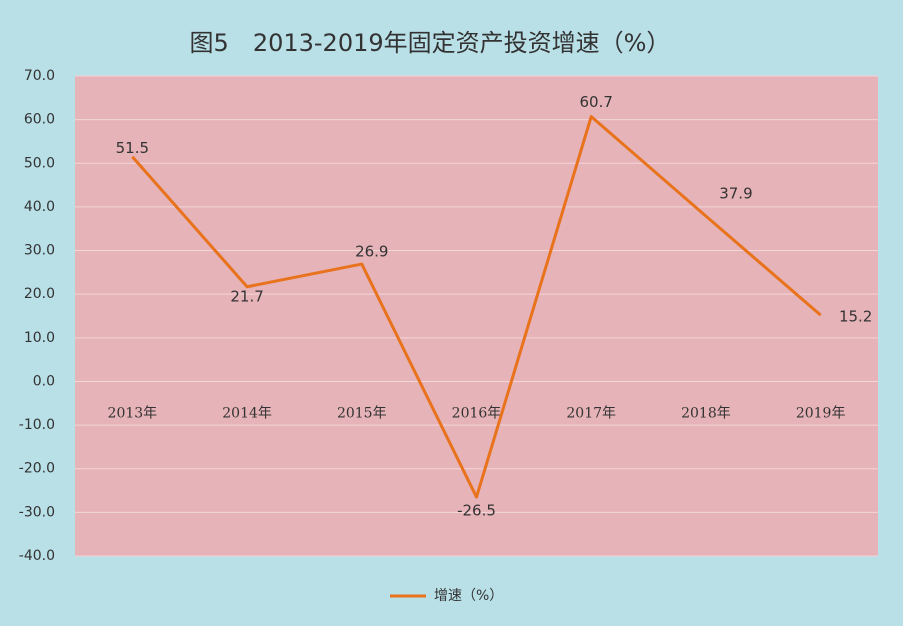 This screenshot has width=903, height=626. Describe the element at coordinates (39, 251) in the screenshot. I see `y-tick-label: 30.0` at that location.